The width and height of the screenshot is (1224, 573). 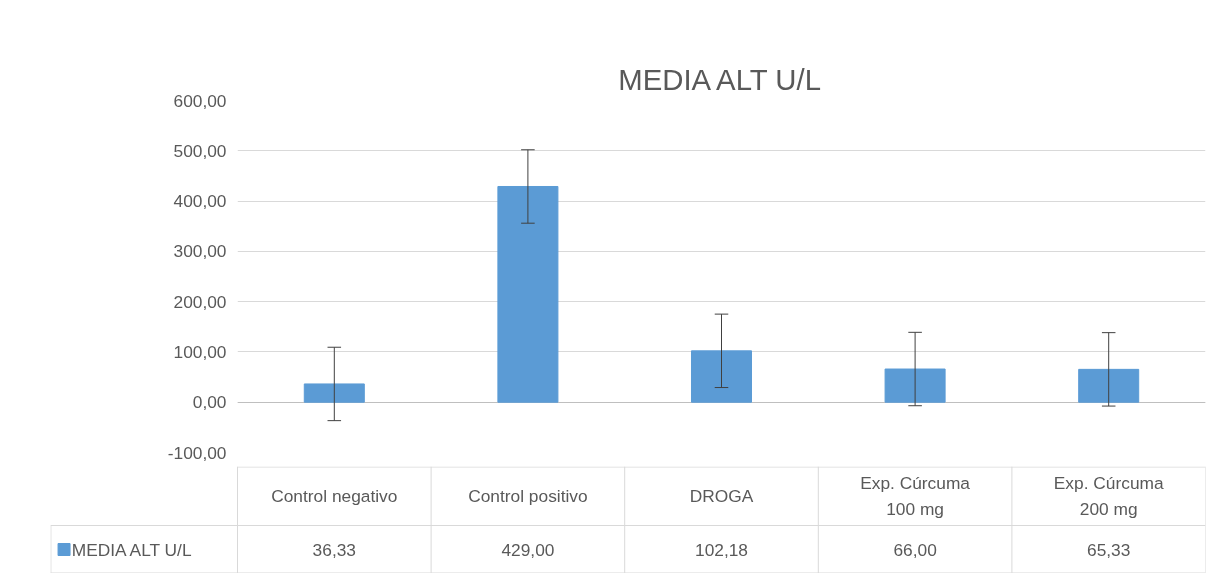 What do you see at coordinates (528, 549) in the screenshot?
I see `data-label: 429,00` at bounding box center [528, 549].